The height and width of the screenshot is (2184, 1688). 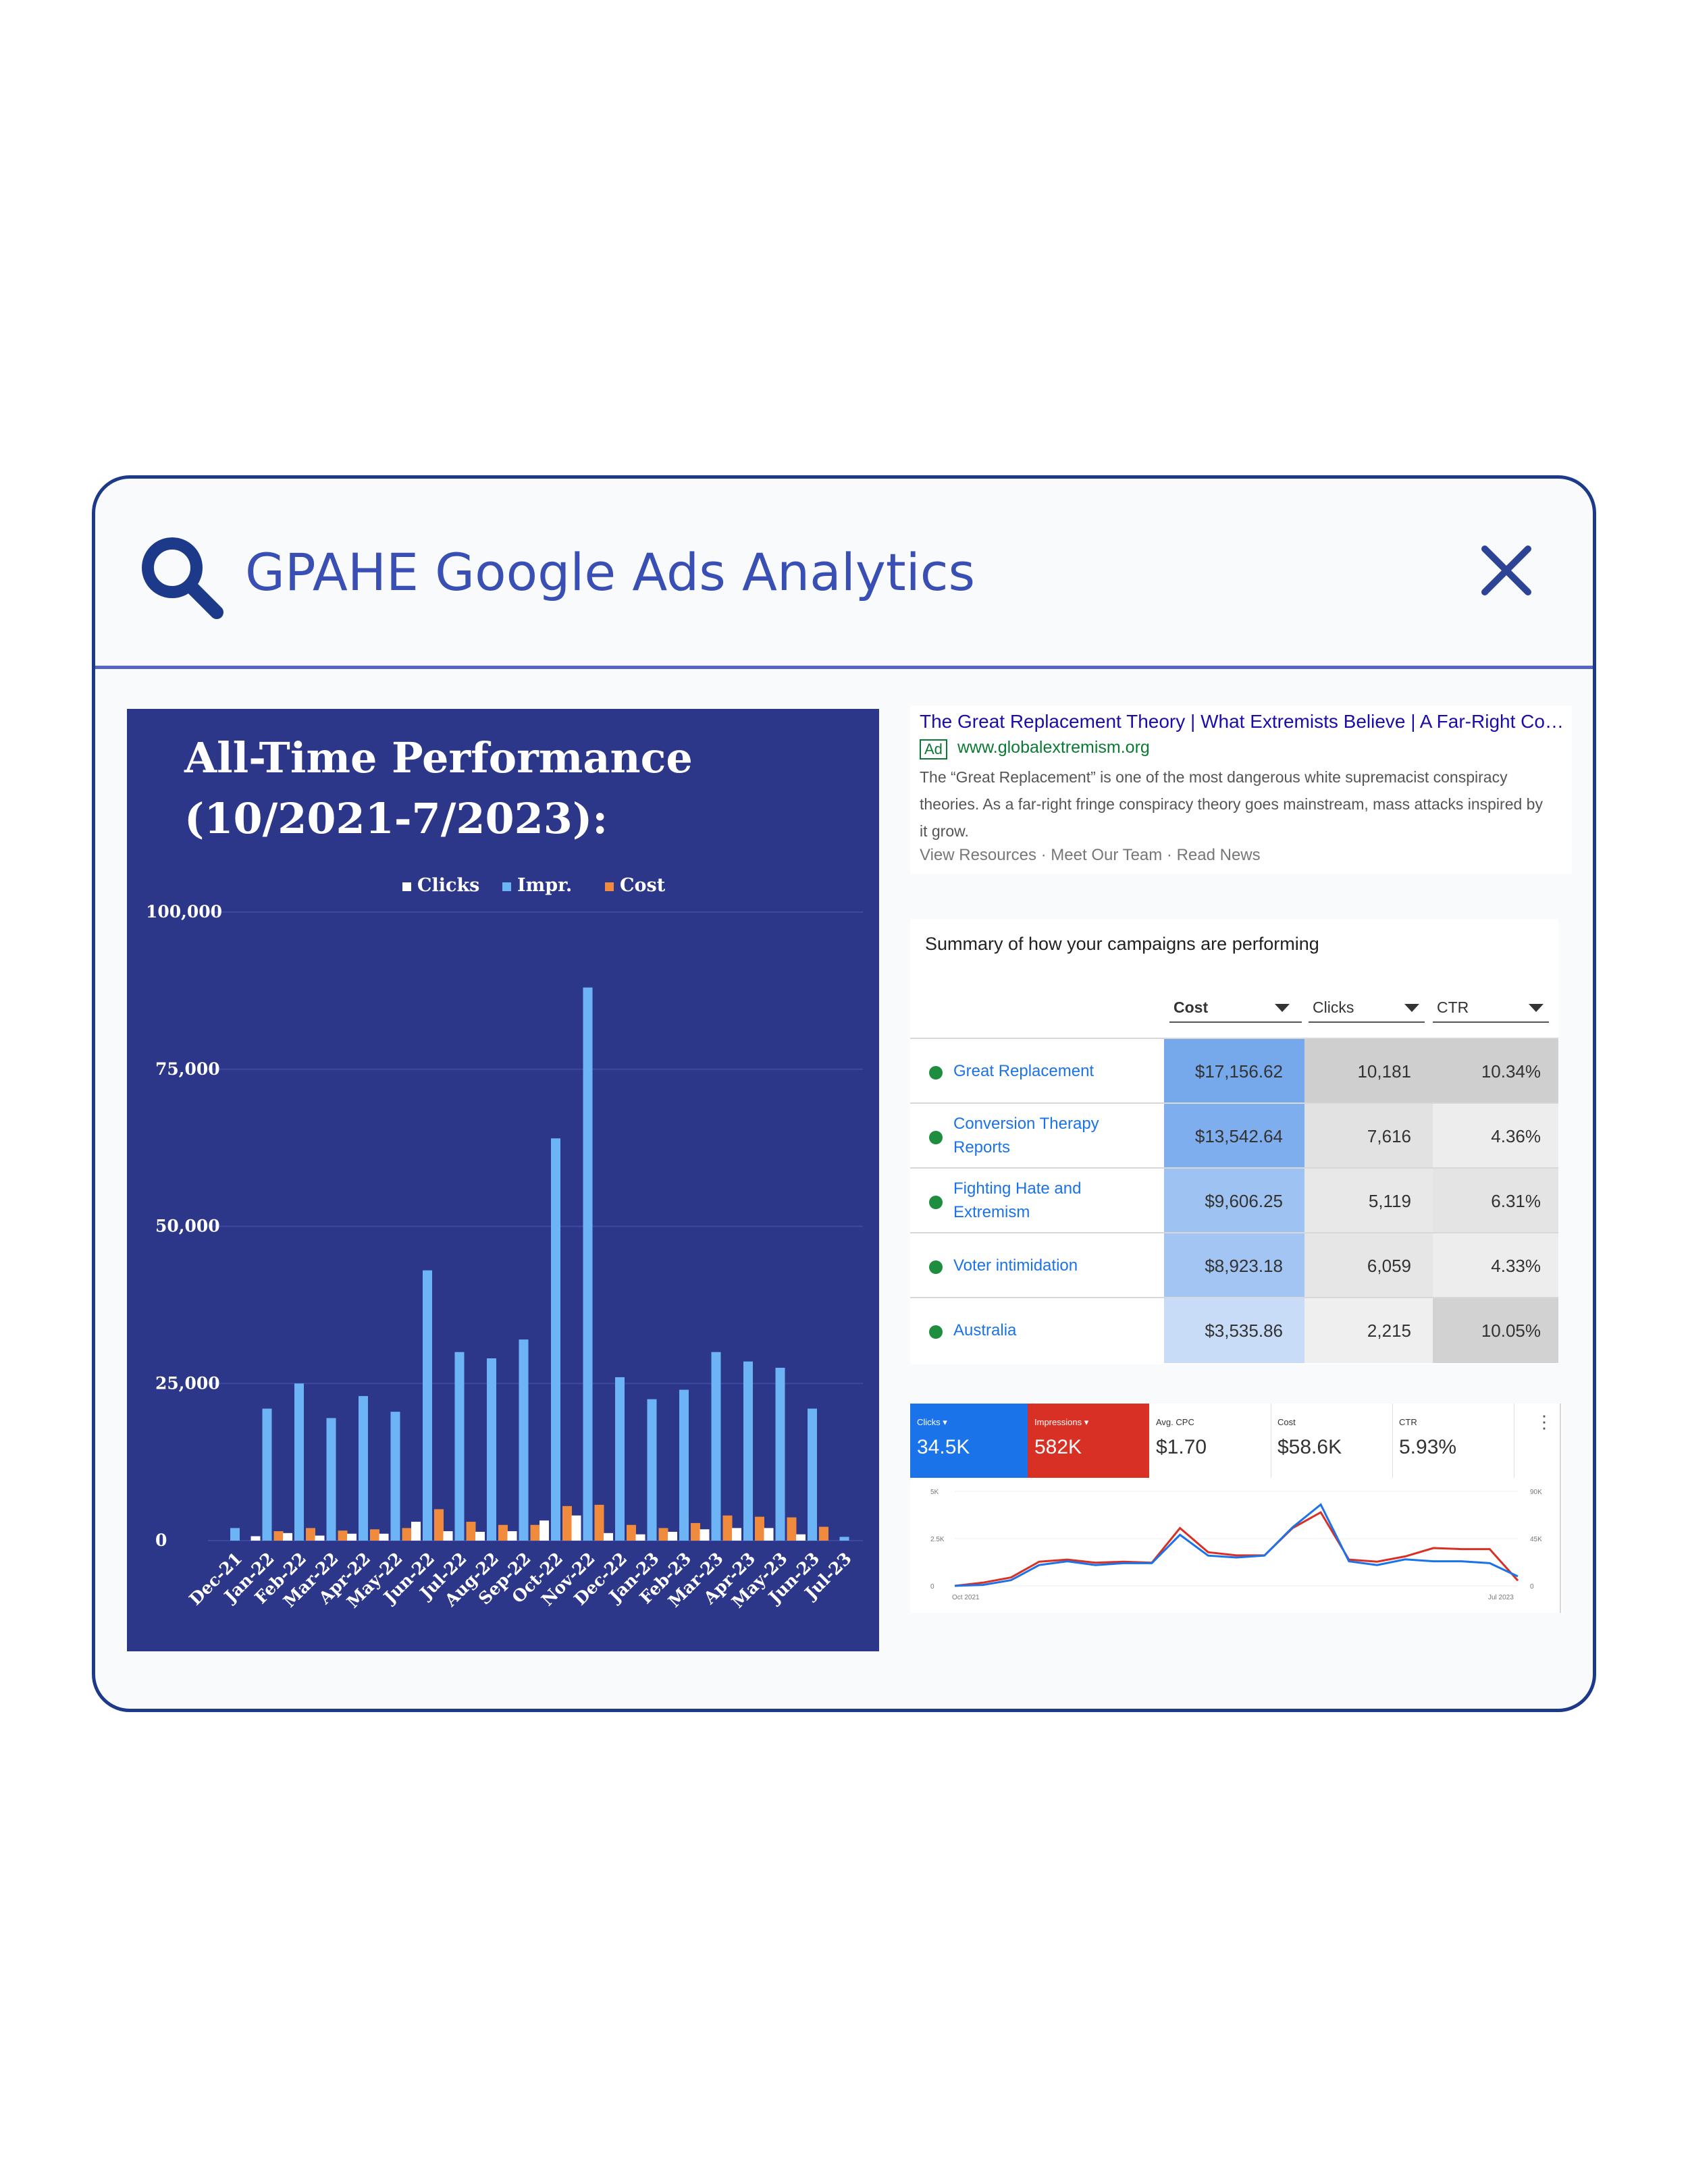 What do you see at coordinates (1234, 1330) in the screenshot?
I see `table-row: Australia $3,535.86 2,215 10.05%` at bounding box center [1234, 1330].